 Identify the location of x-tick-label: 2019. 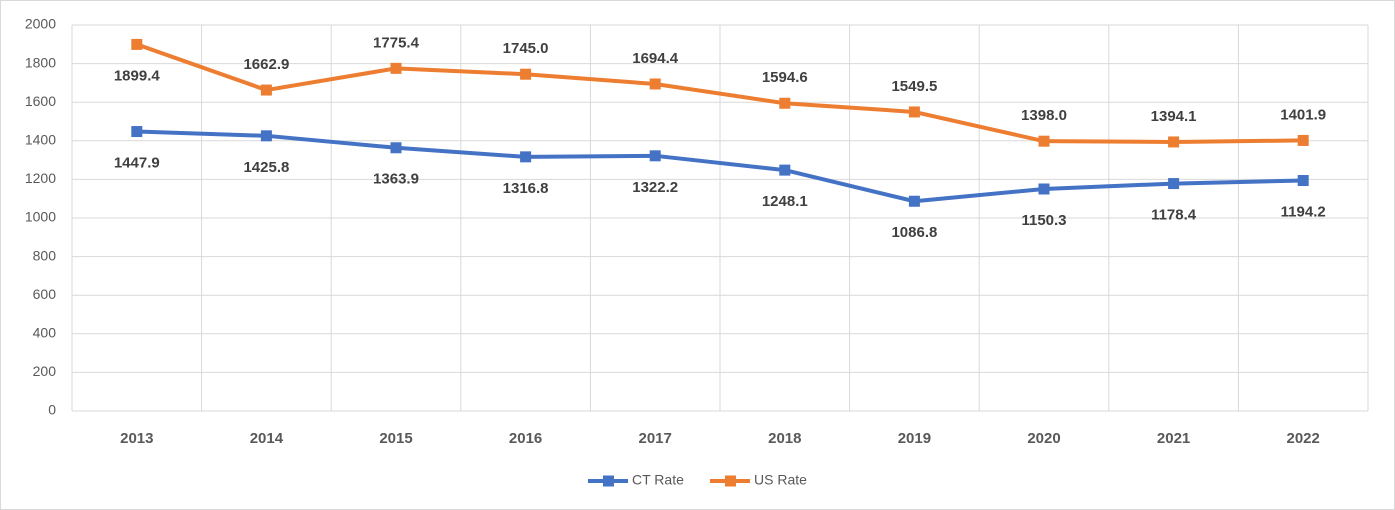
(914, 438).